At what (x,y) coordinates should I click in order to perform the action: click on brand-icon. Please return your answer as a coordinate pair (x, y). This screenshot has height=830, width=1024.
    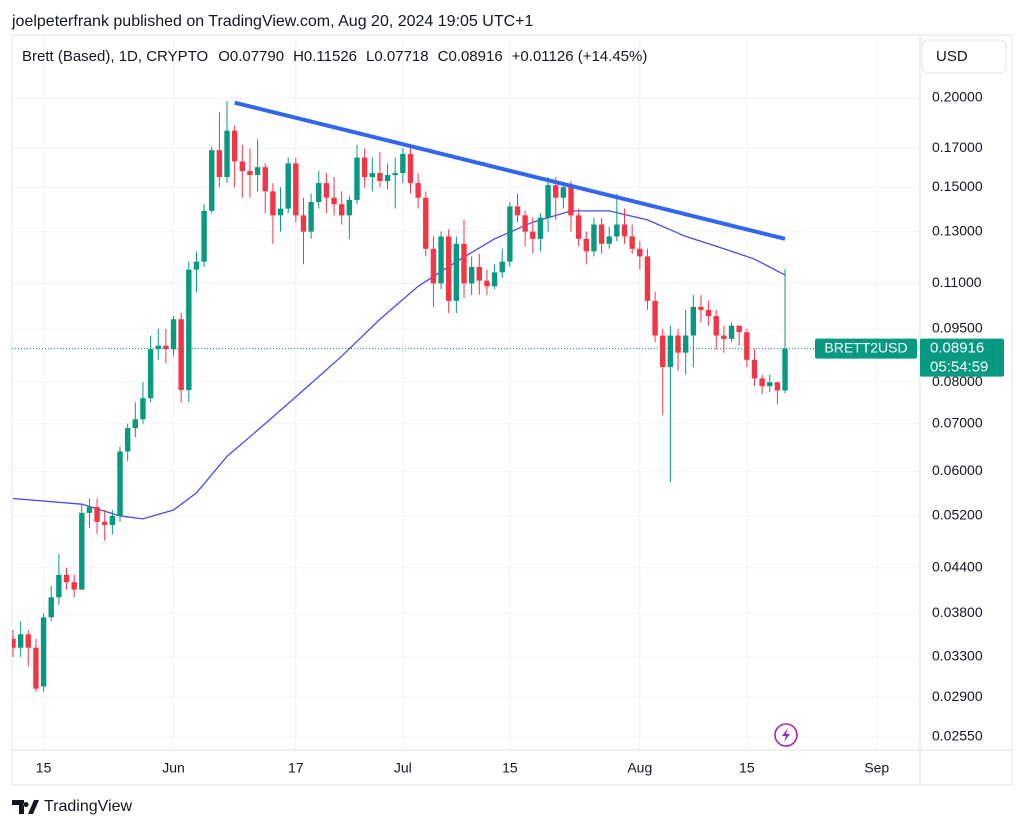
    Looking at the image, I should click on (25, 807).